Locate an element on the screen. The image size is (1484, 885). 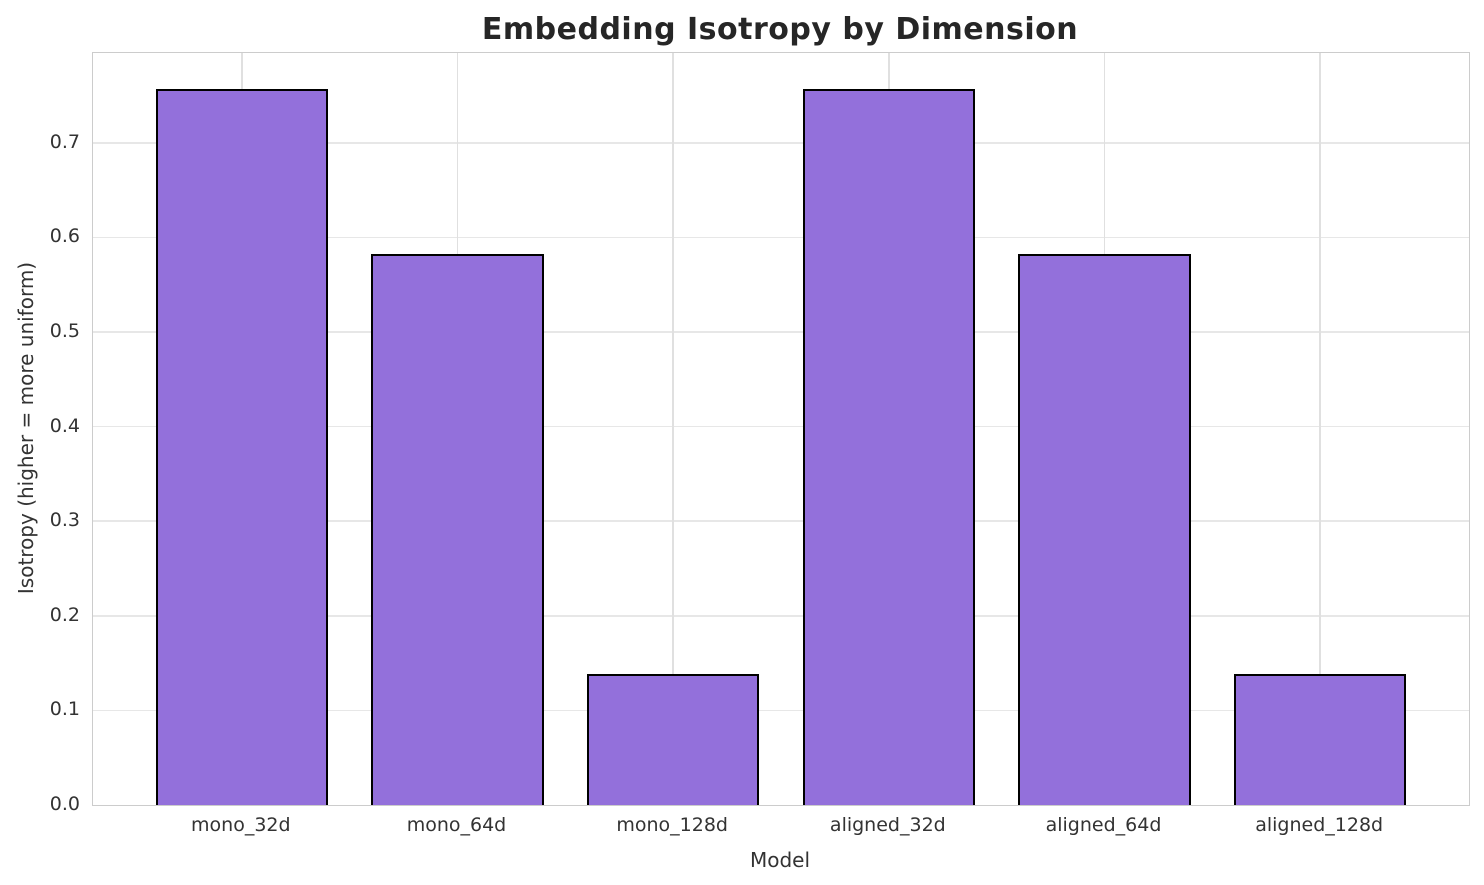
chart-title: Embedding Isotropy by Dimension is located at coordinates (780, 29).